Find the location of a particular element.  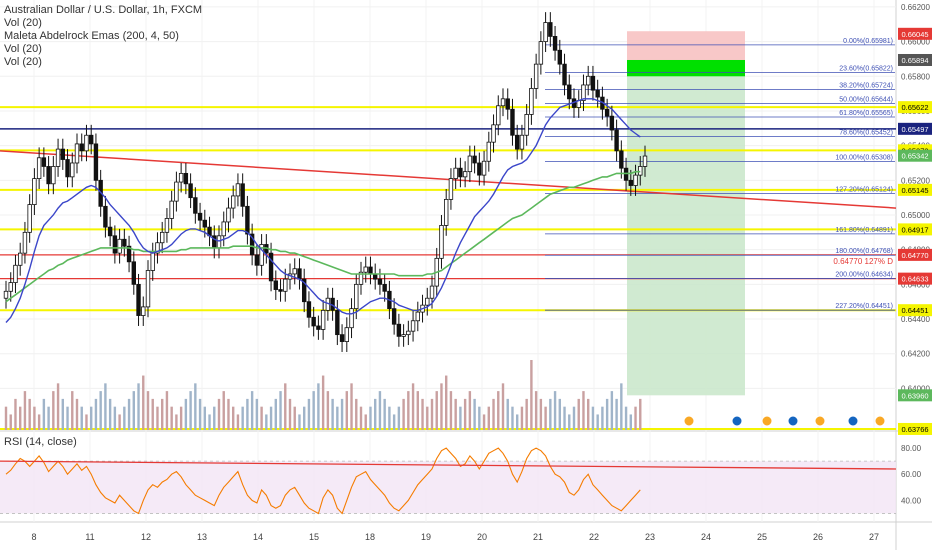

fib-level-label: 127.20%(0.65124) is located at coordinates (864, 190).